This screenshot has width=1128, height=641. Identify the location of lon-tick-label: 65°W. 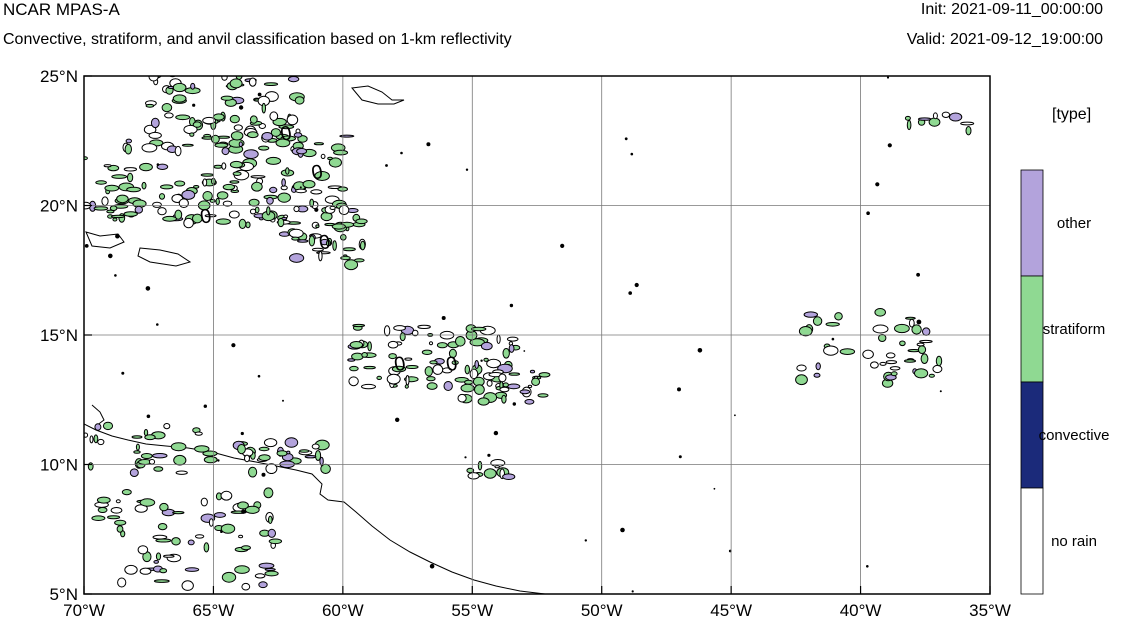
(214, 610).